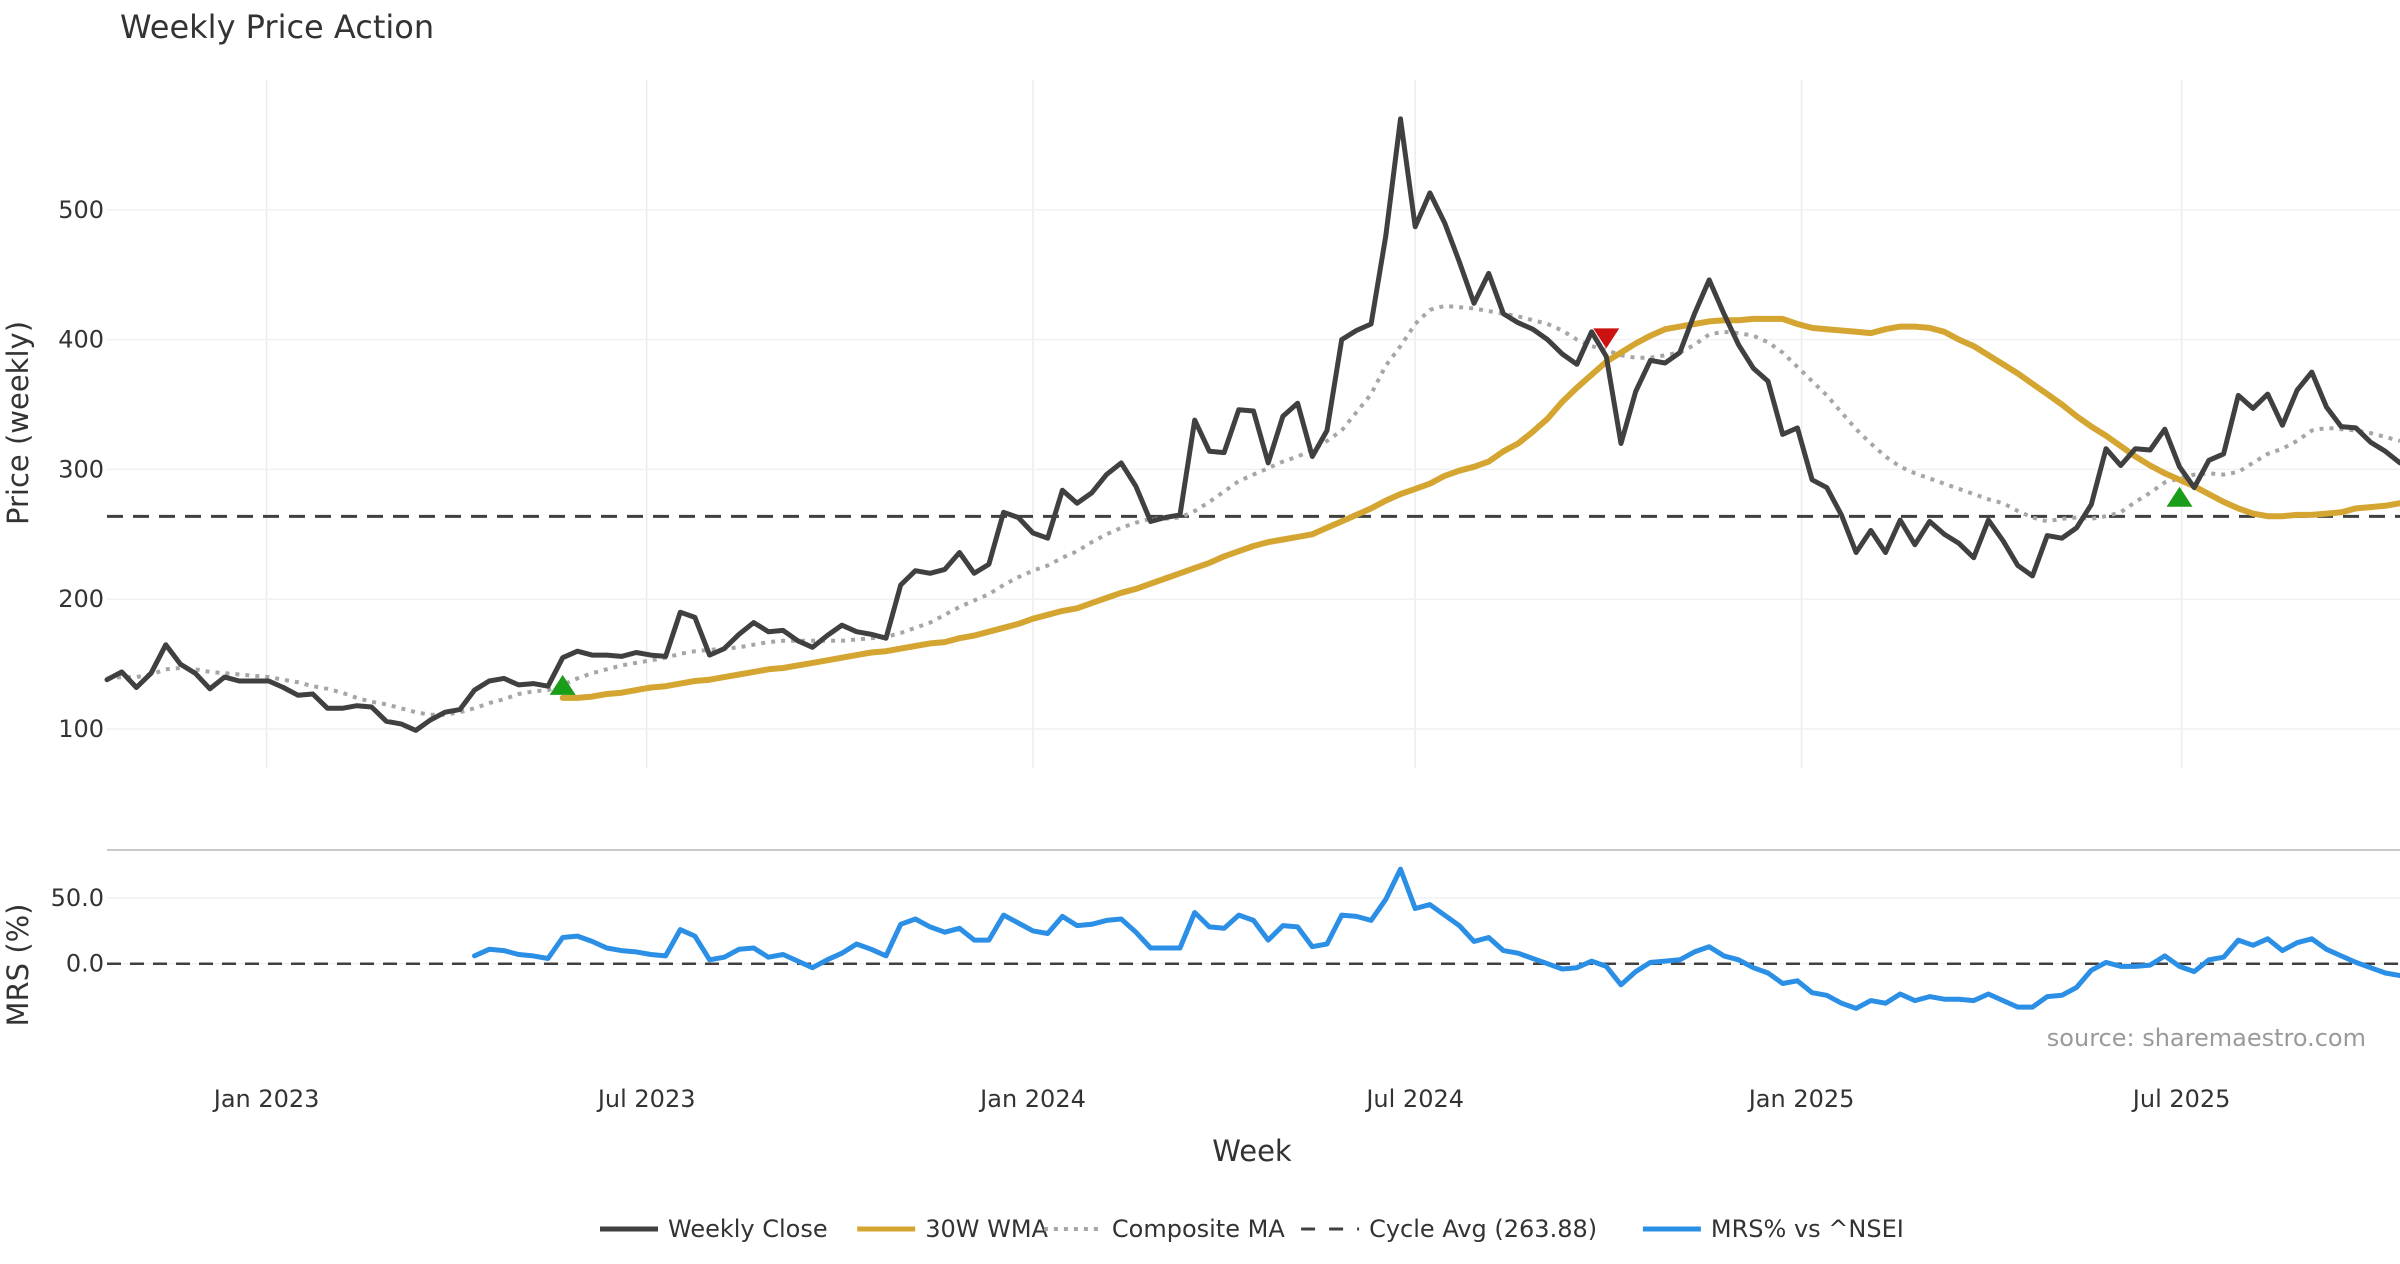 This screenshot has height=1264, width=2400. I want to click on price-y-tick-label: 300, so click(81, 469).